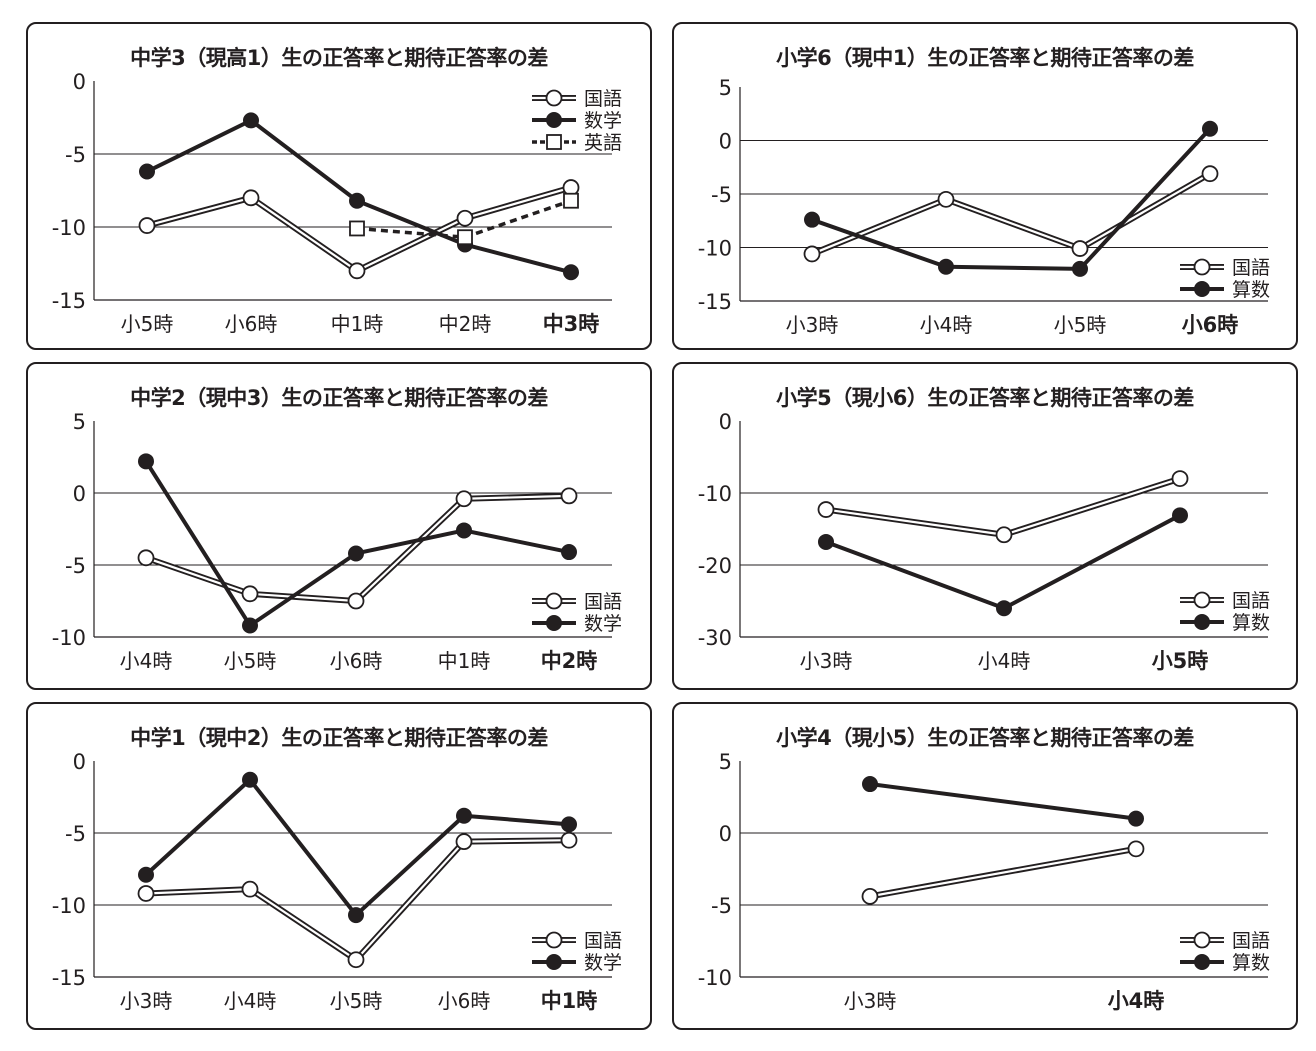 The width and height of the screenshot is (1316, 1051). I want to click on chart-title: 小学4（現小5）生の正答率と期待正答率の差, so click(985, 738).